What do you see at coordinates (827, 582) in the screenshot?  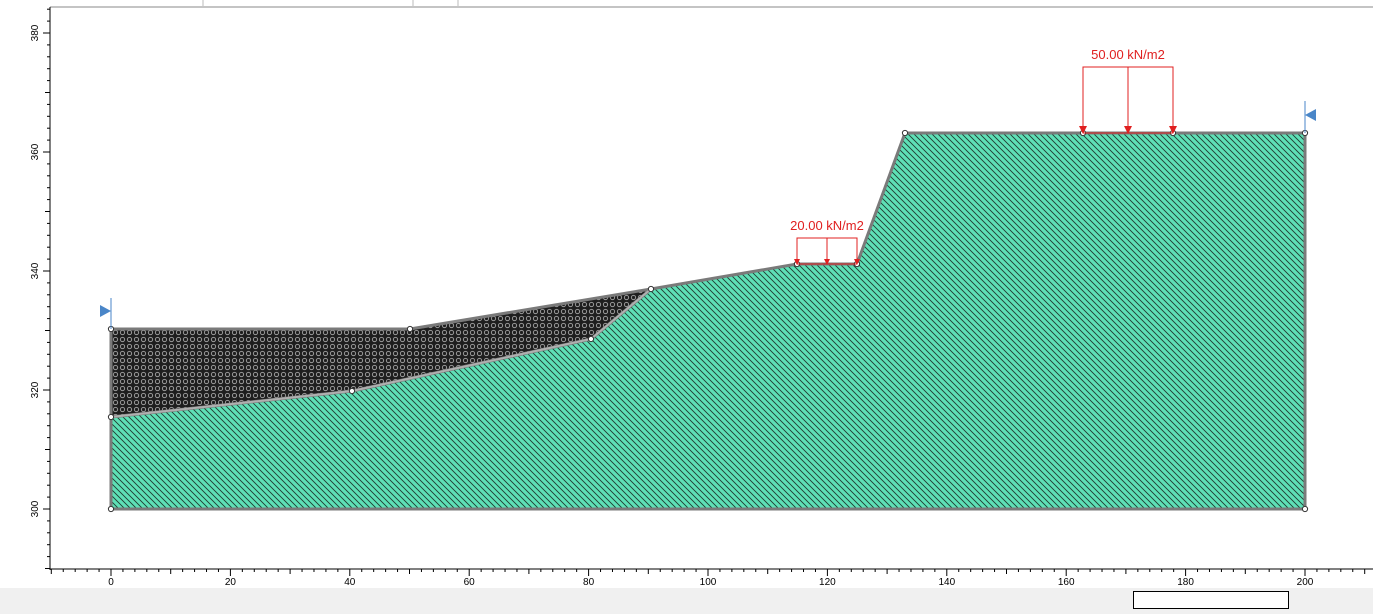 I see `x-axis-label: 120` at bounding box center [827, 582].